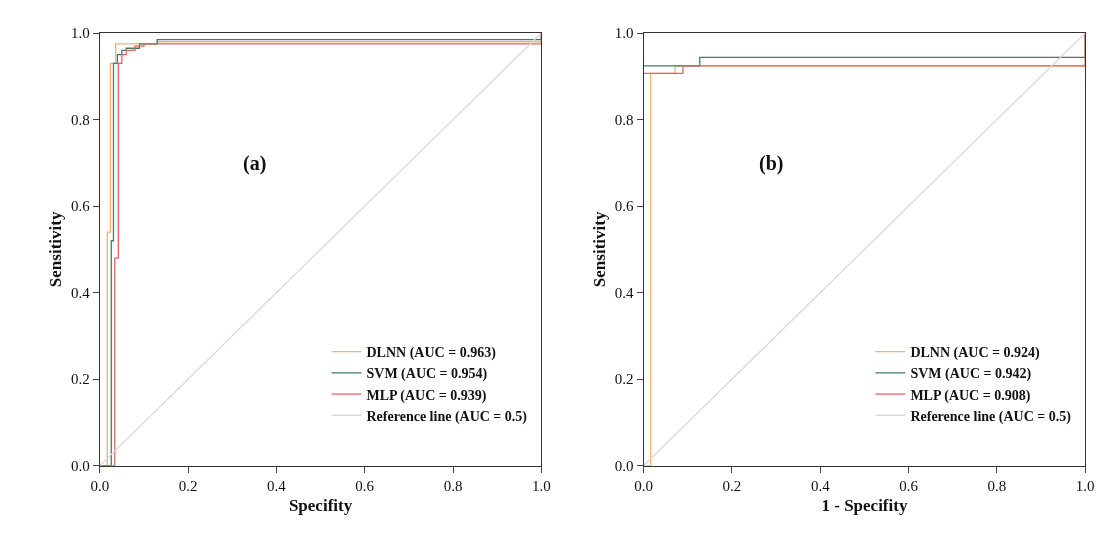  I want to click on annotation: (b), so click(771, 163).